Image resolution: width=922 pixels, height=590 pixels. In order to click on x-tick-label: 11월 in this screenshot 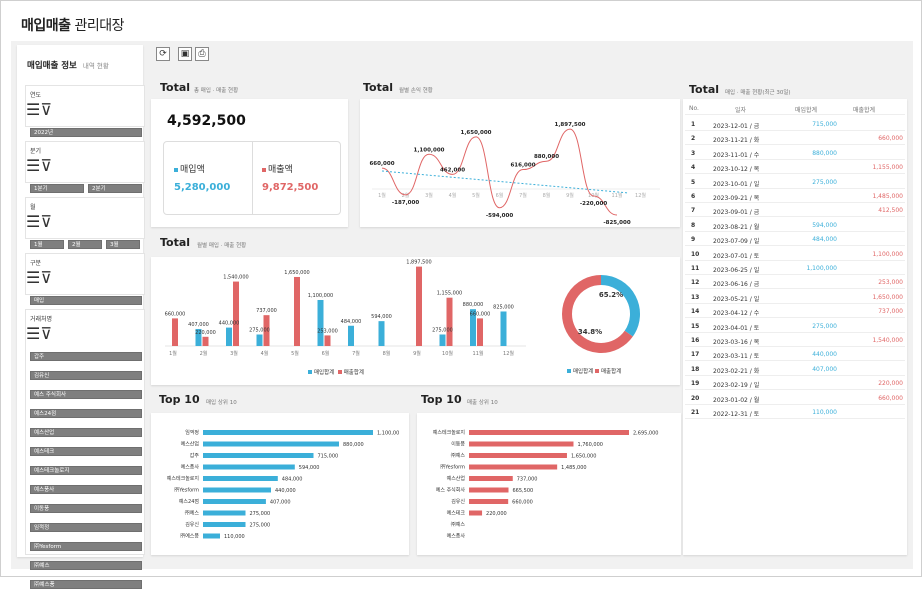, I will do `click(617, 195)`.